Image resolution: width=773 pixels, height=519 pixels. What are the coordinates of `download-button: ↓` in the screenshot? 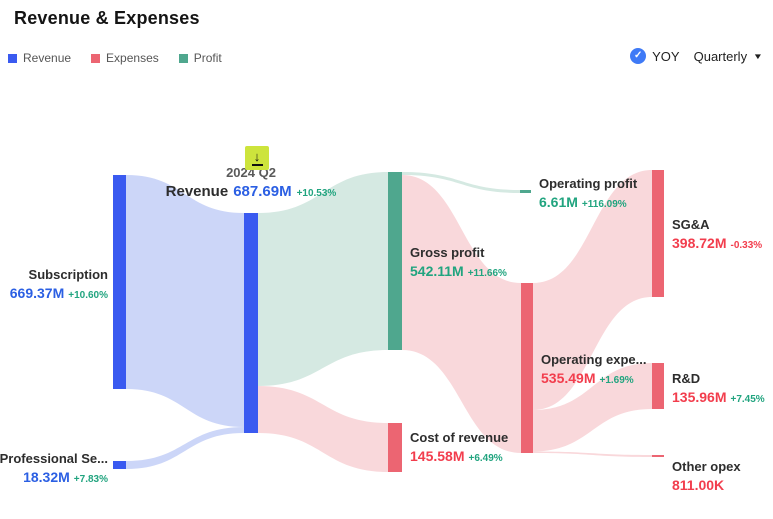 It's located at (257, 158).